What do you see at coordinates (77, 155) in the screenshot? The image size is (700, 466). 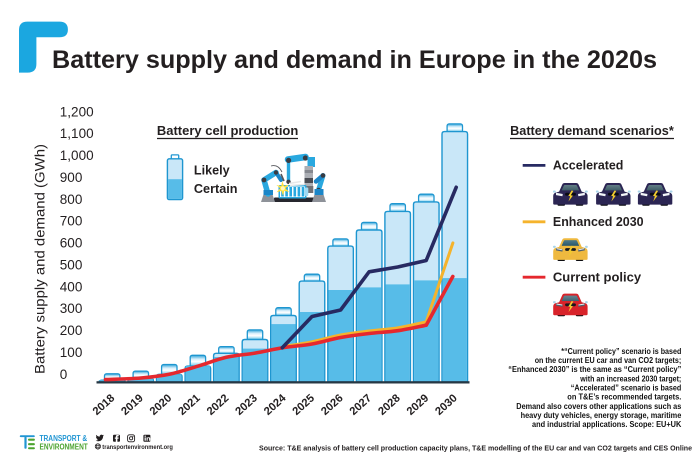 I see `svg-text: 1,000` at bounding box center [77, 155].